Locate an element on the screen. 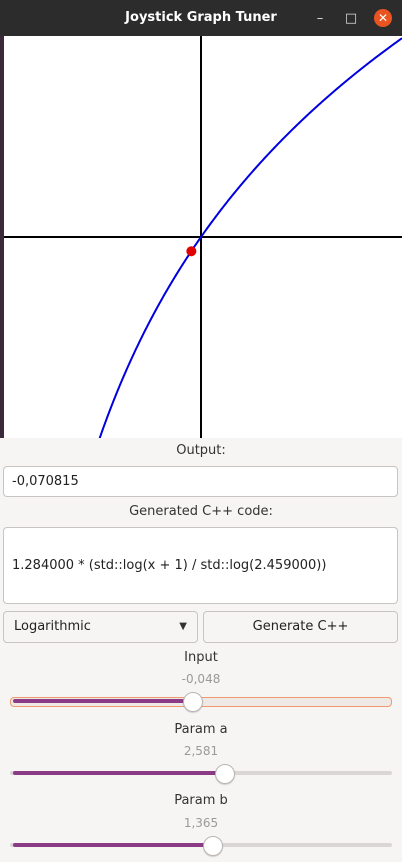 This screenshot has height=862, width=402. input-slider is located at coordinates (201, 702).